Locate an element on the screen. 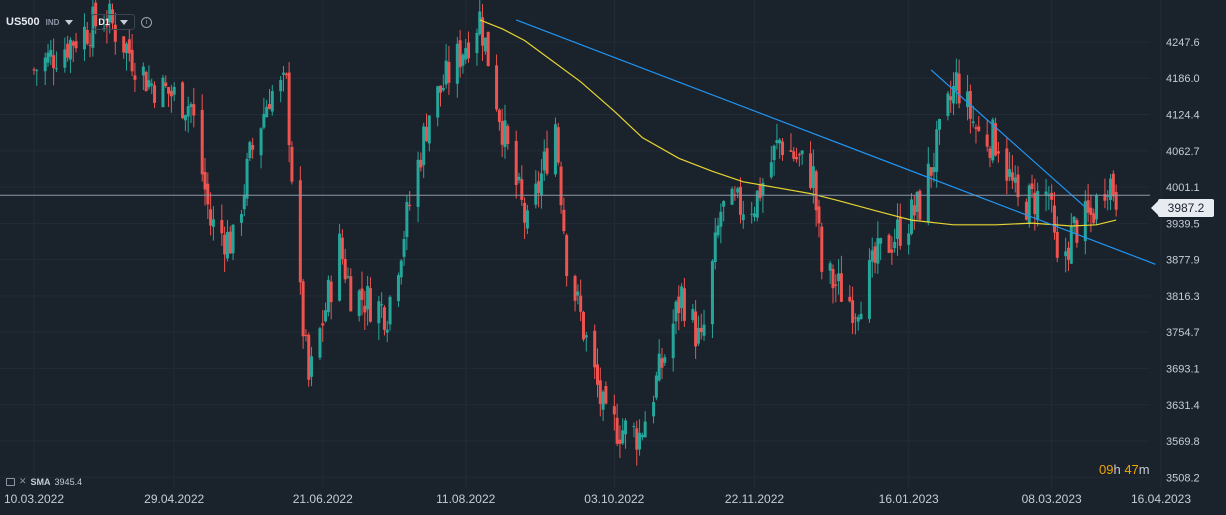 This screenshot has width=1226, height=515. symbol-dropdown-icon is located at coordinates (69, 22).